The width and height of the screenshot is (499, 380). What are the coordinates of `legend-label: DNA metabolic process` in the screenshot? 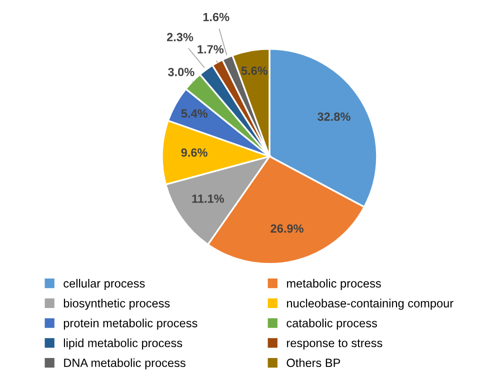 It's located at (125, 364).